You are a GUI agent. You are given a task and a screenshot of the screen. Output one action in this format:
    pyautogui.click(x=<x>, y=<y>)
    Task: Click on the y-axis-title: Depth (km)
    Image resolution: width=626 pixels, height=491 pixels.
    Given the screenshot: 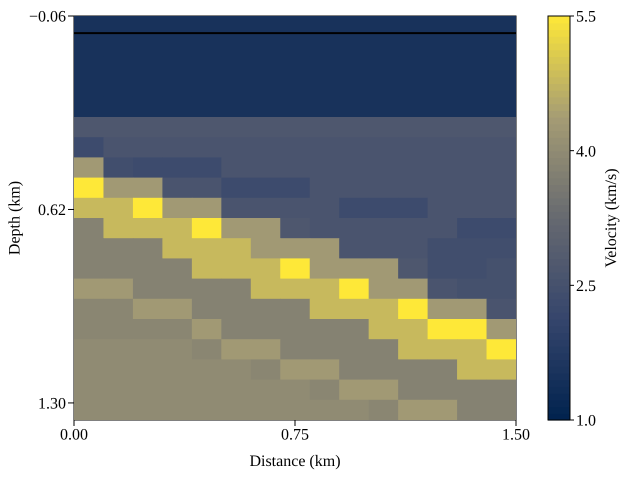 What is the action you would take?
    pyautogui.click(x=15, y=218)
    